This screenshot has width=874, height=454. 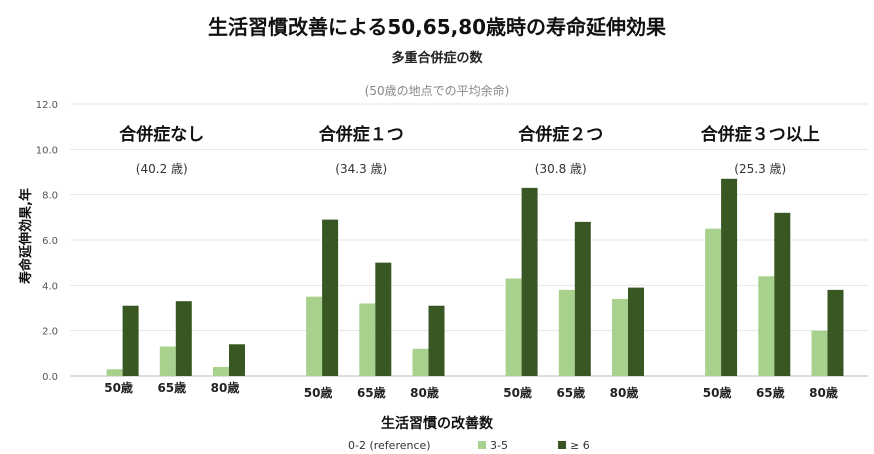 What do you see at coordinates (760, 134) in the screenshot?
I see `group-title: 合併症３つ以上` at bounding box center [760, 134].